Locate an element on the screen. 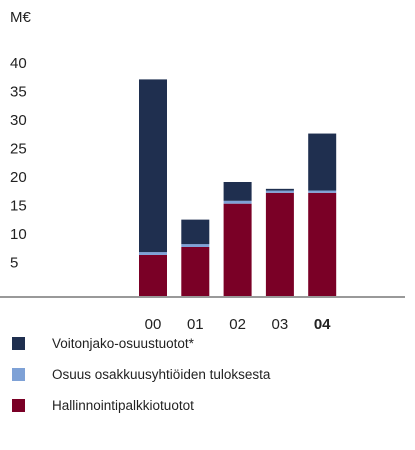 This screenshot has width=415, height=450. y-tick-label: 15 is located at coordinates (18, 206).